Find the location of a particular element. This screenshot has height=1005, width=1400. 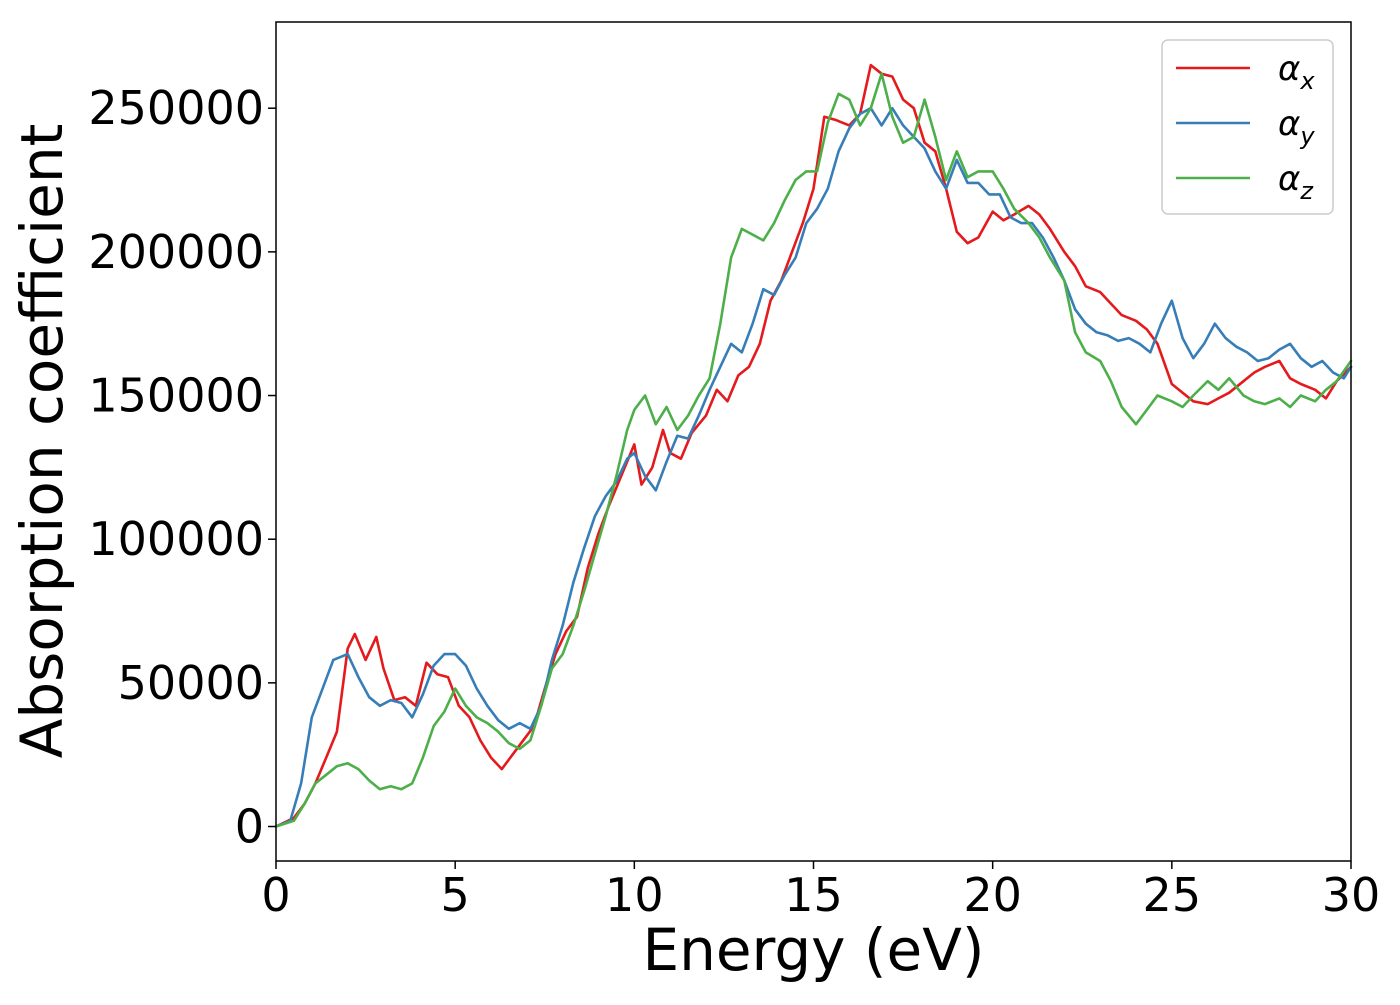

legend-label-subscript: z is located at coordinates (1306, 191).